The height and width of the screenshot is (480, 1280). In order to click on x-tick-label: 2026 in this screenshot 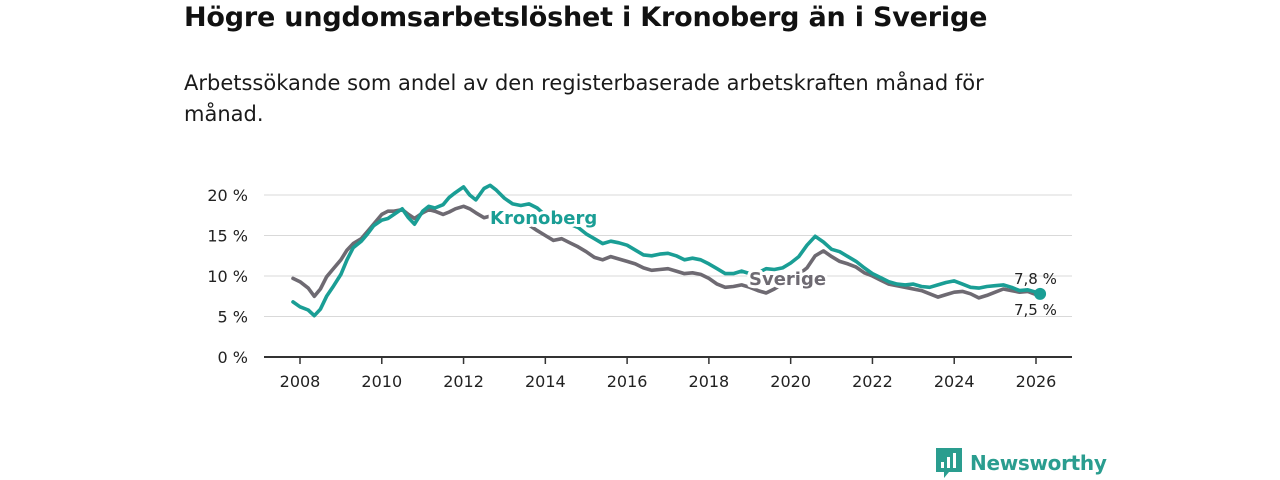, I will do `click(1036, 381)`.